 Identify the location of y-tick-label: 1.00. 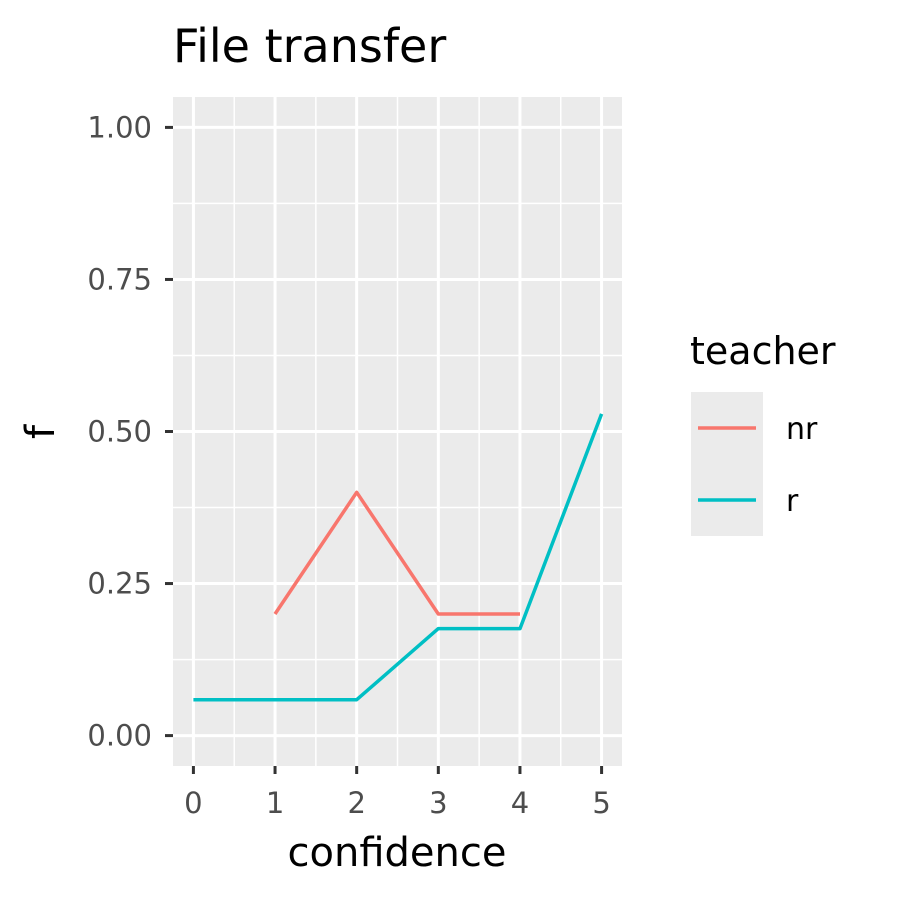
(119, 127).